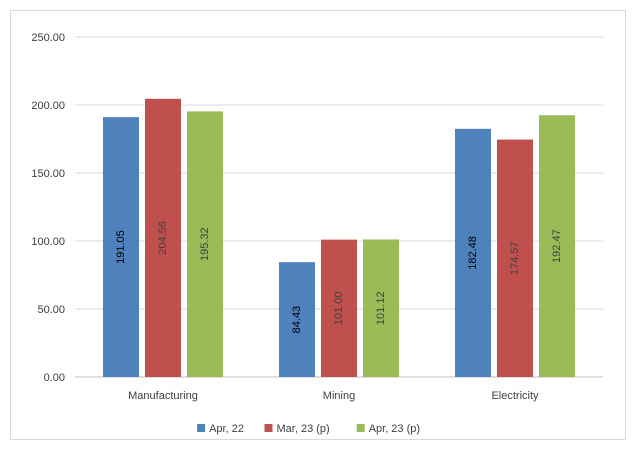 This screenshot has width=637, height=450. What do you see at coordinates (226, 429) in the screenshot?
I see `legend-label: Apr, 22` at bounding box center [226, 429].